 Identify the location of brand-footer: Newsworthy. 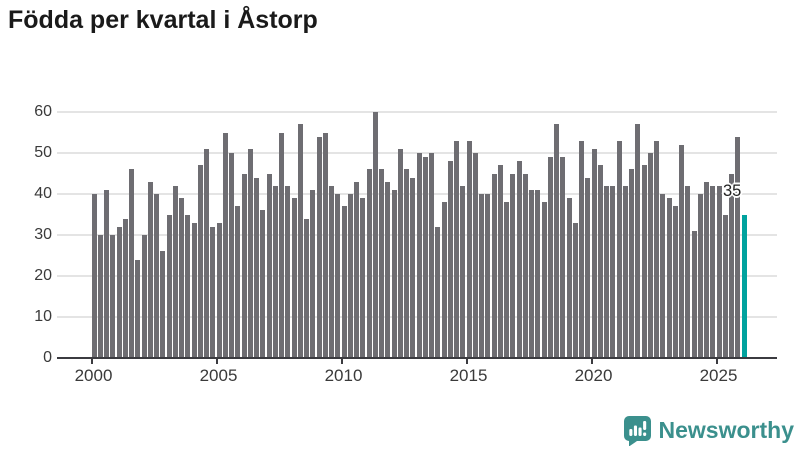
(708, 430).